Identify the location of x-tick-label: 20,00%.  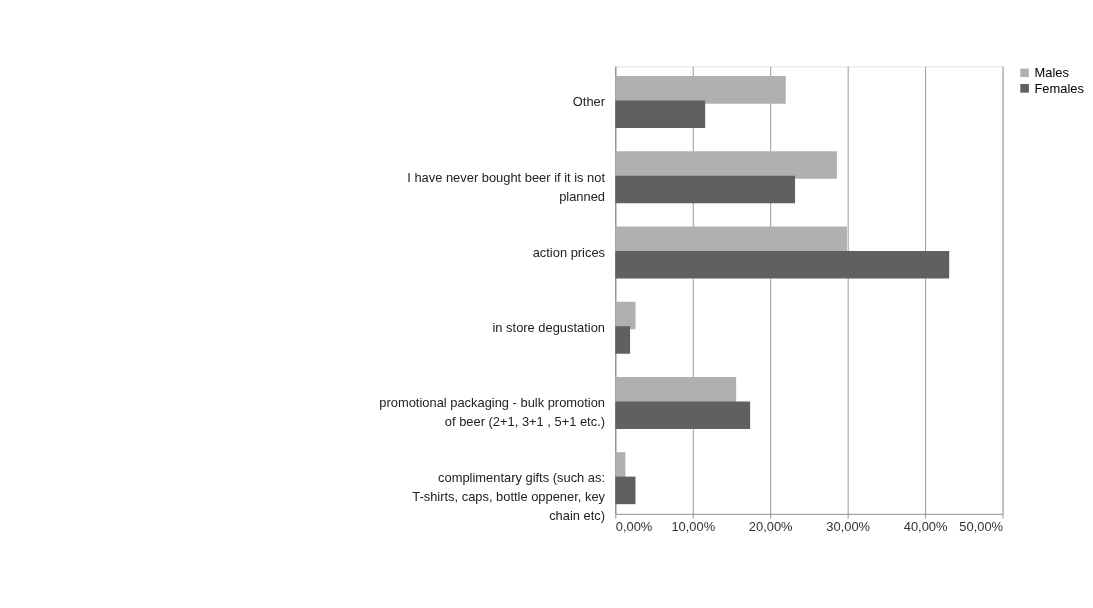
(770, 526).